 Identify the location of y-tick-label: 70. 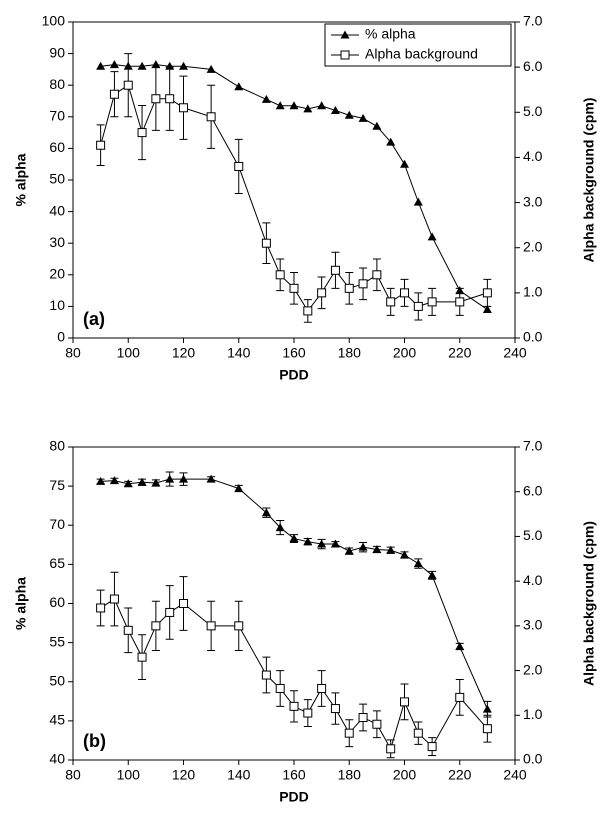
(57, 524).